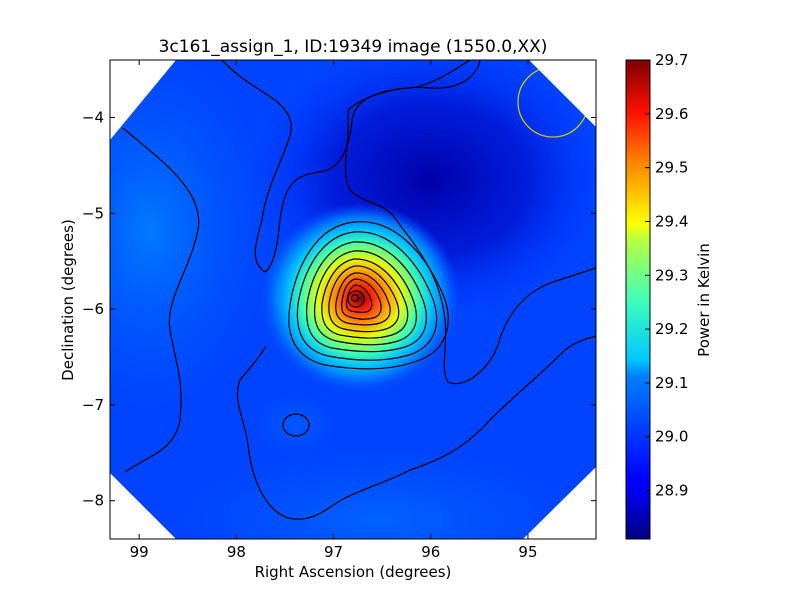 The image size is (800, 600). What do you see at coordinates (671, 168) in the screenshot?
I see `colorbar-tick-label: 29.5` at bounding box center [671, 168].